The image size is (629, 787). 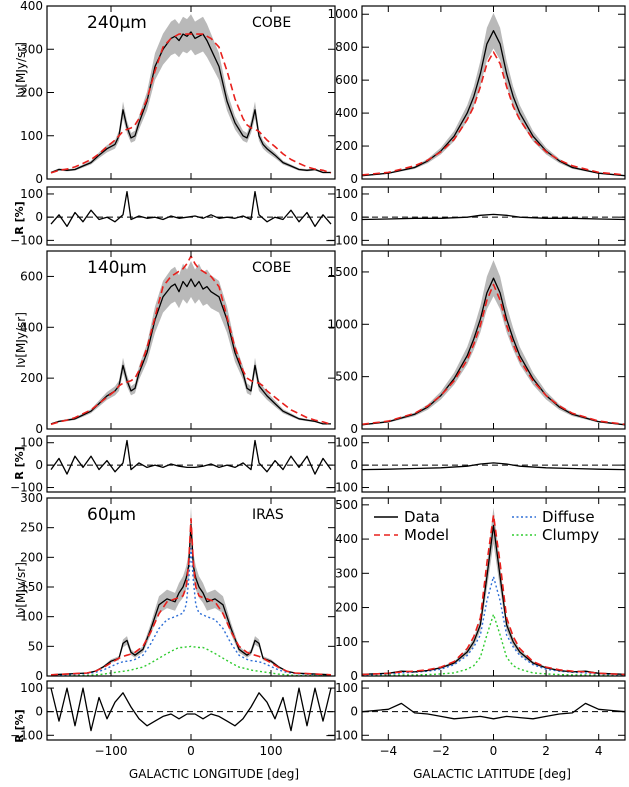 I want to click on xtick-label: −4, so click(x=388, y=751).